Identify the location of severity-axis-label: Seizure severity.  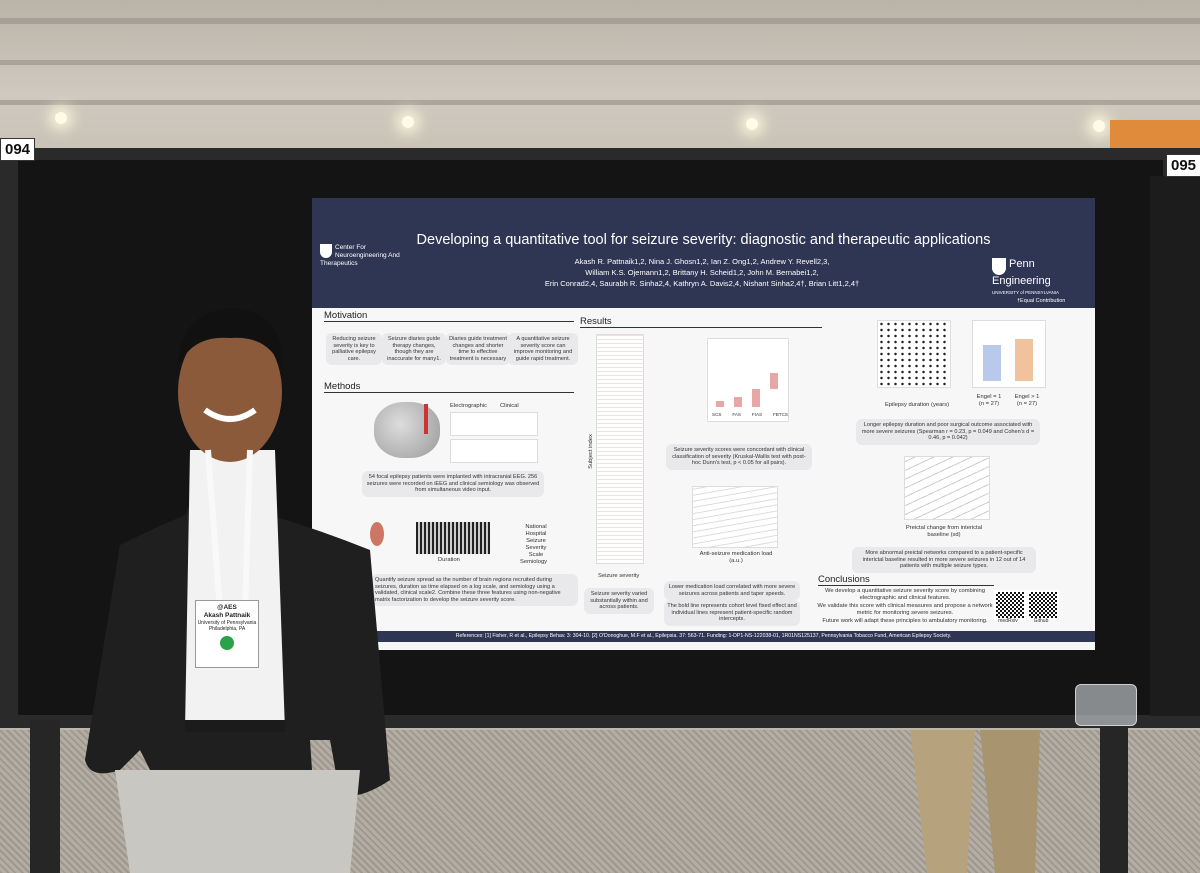
(619, 576).